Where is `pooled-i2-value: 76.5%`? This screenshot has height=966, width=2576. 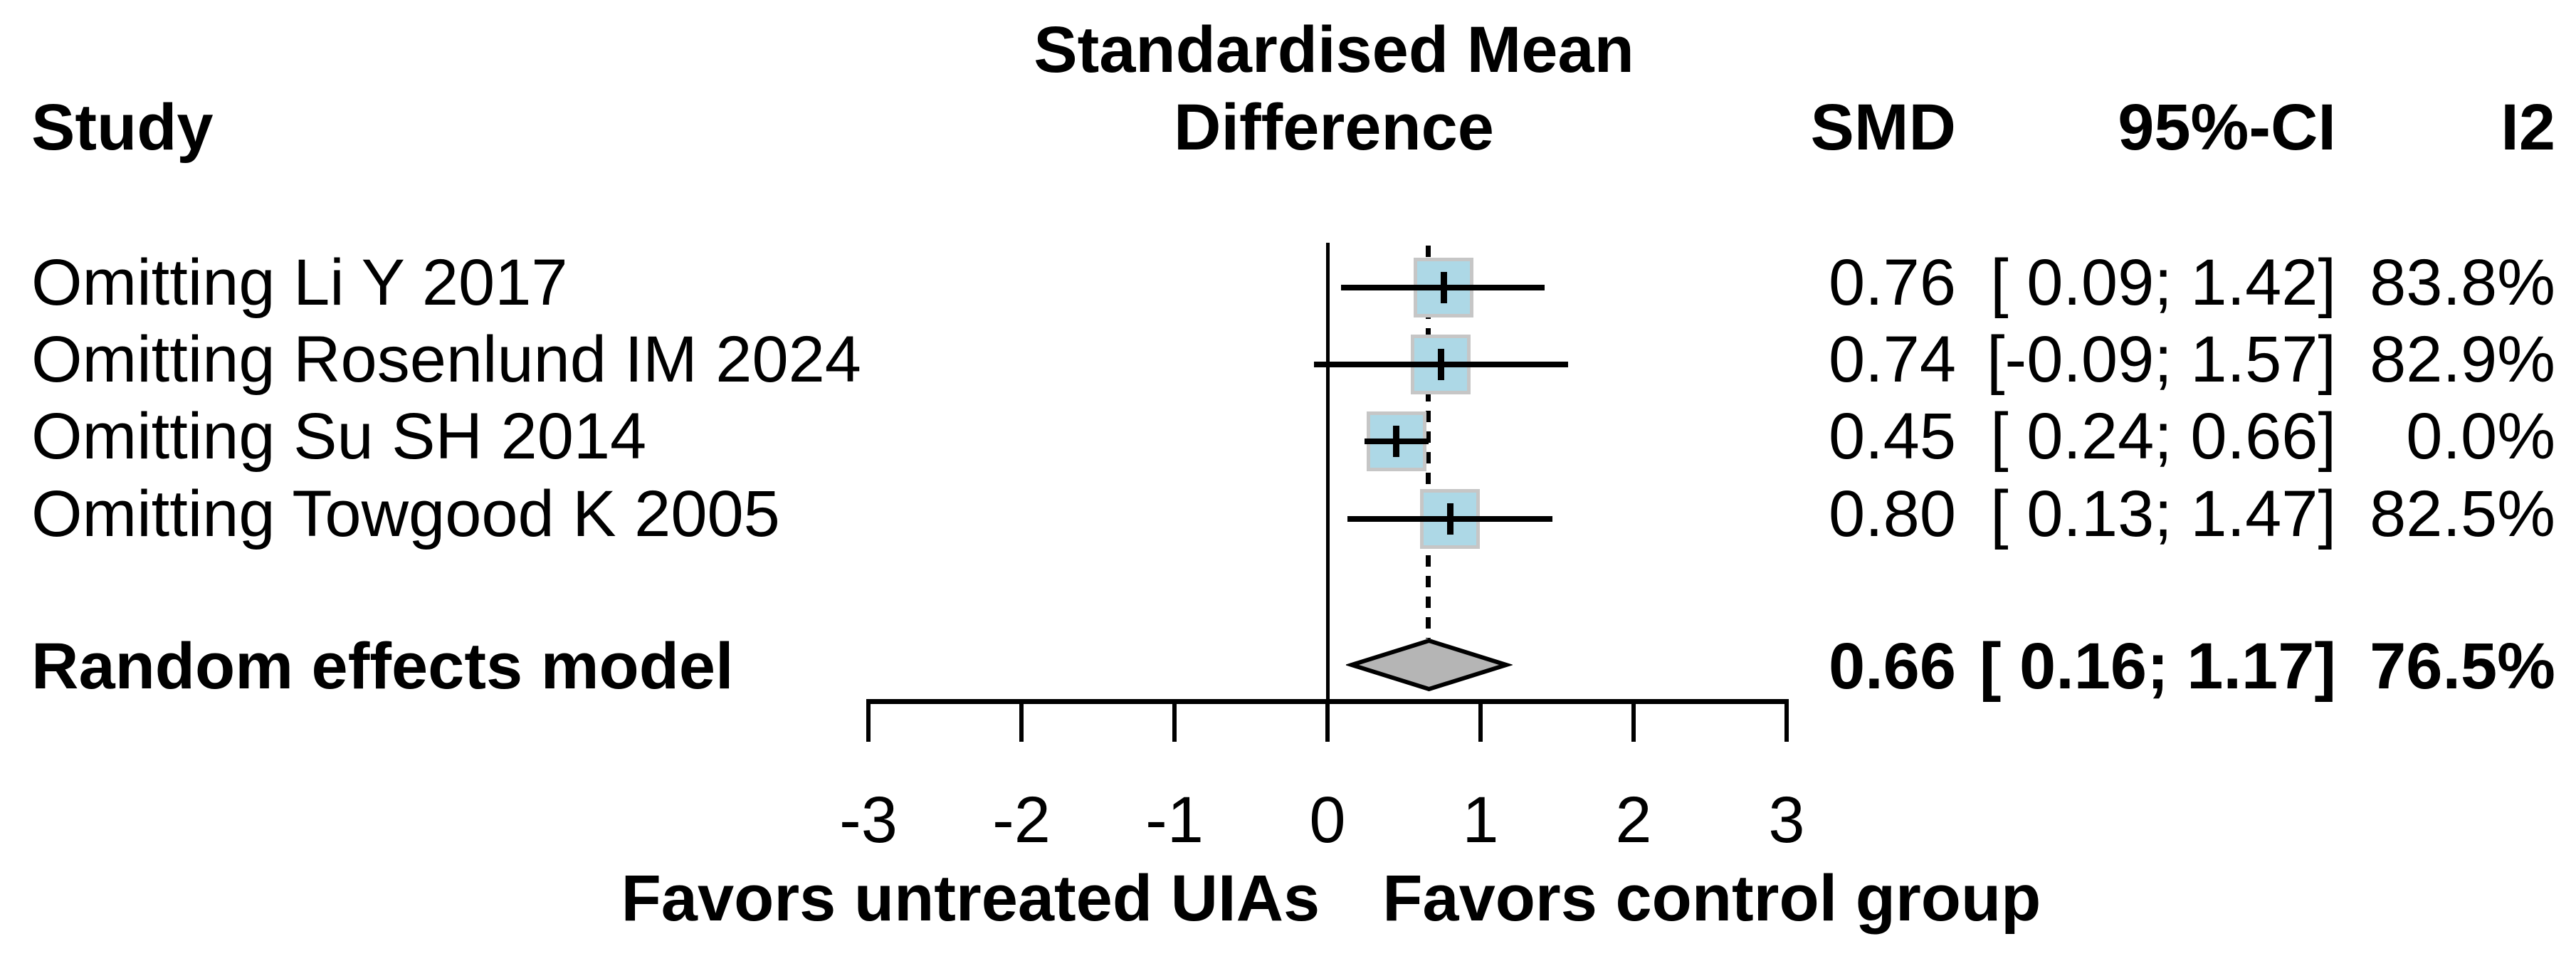
pooled-i2-value: 76.5% is located at coordinates (2462, 666).